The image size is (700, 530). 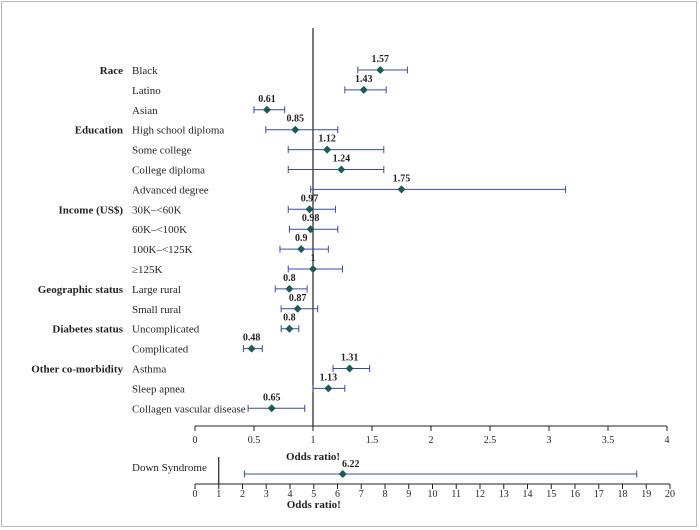 I want to click on x-tick-label: 10, so click(x=433, y=494).